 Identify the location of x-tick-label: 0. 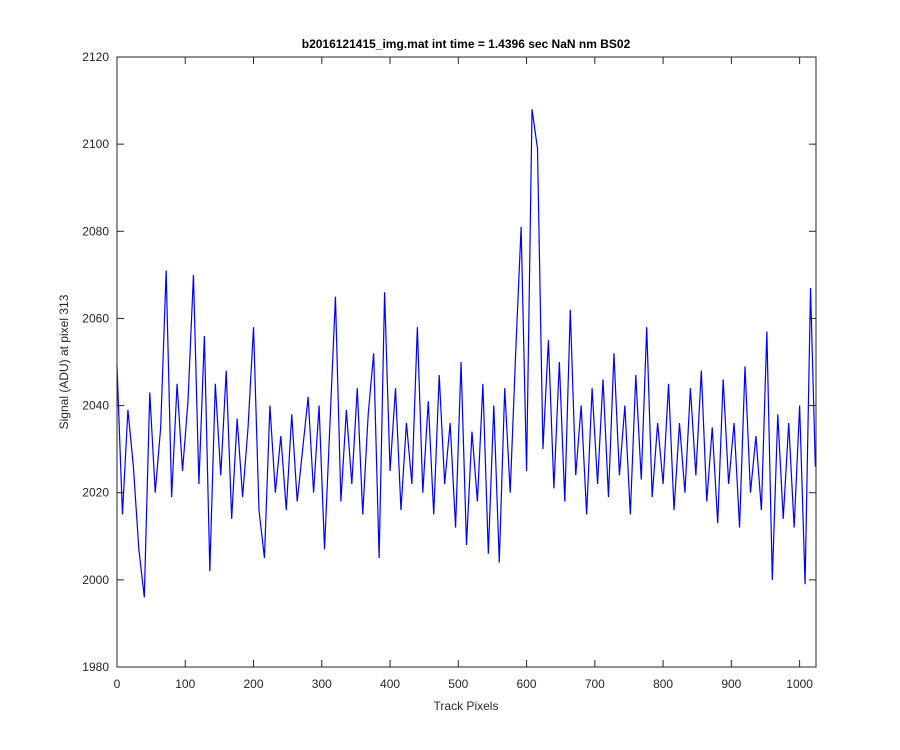
(117, 684).